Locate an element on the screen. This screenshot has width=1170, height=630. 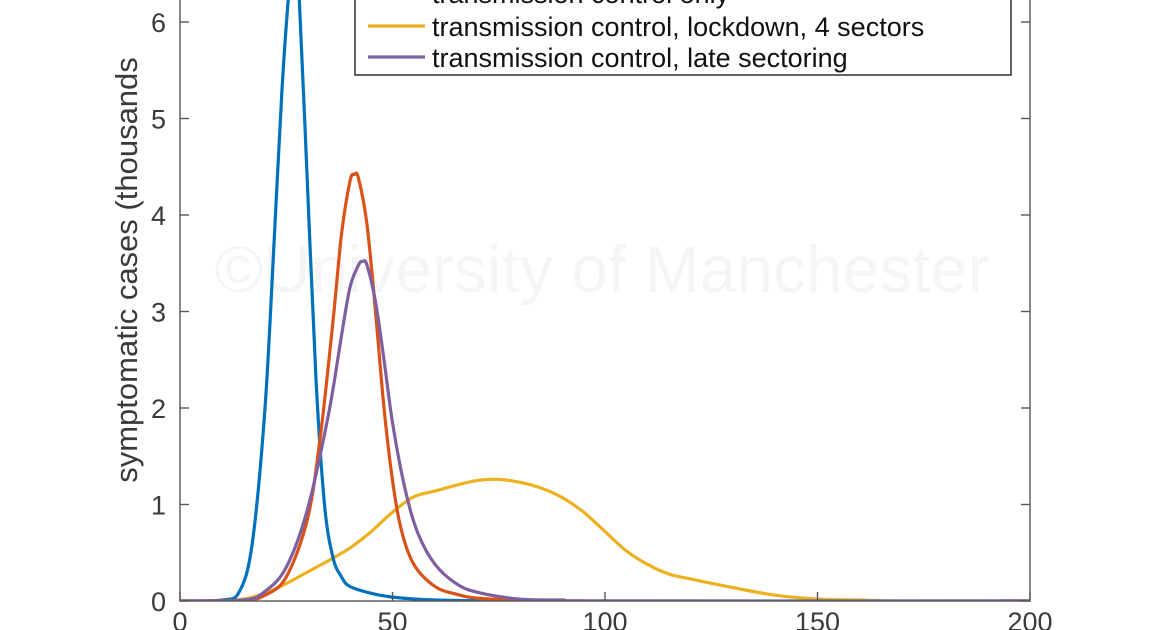
y-tick-label: 4 is located at coordinates (158, 216).